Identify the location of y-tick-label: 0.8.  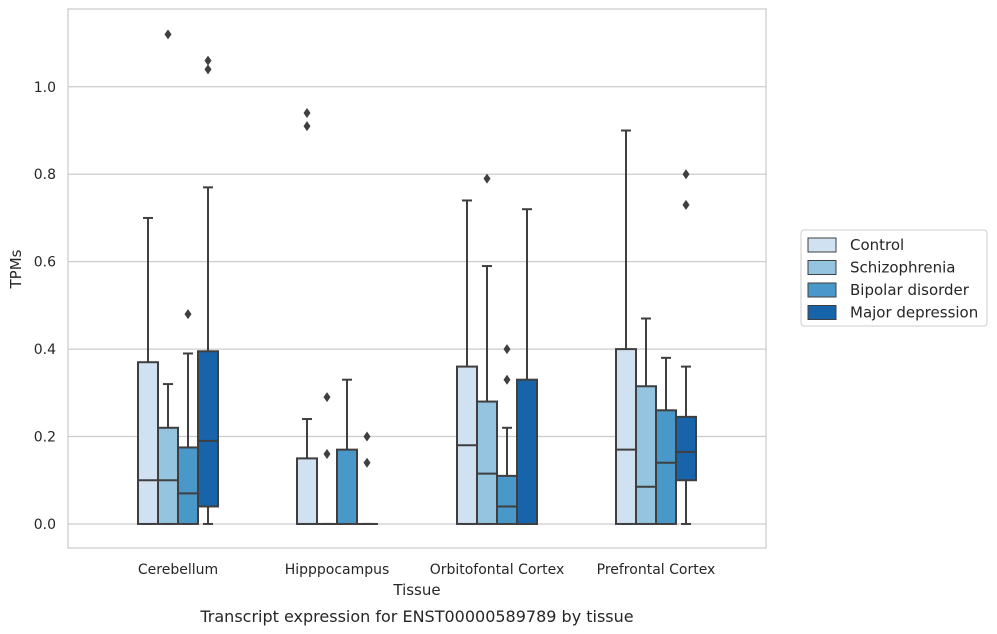
(45, 175).